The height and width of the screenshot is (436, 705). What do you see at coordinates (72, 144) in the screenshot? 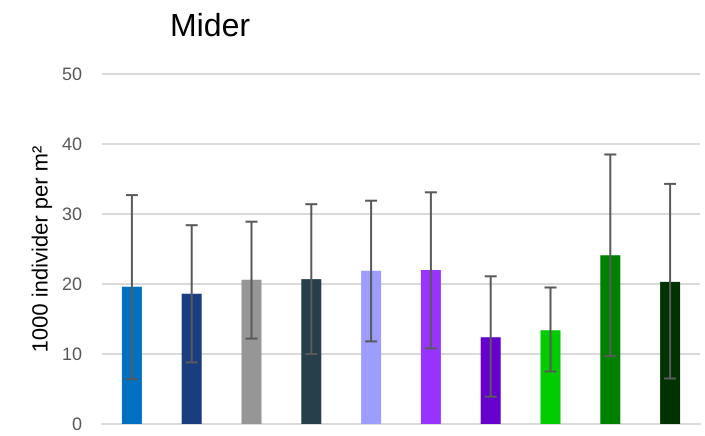
I see `y-tick-label: 40` at bounding box center [72, 144].